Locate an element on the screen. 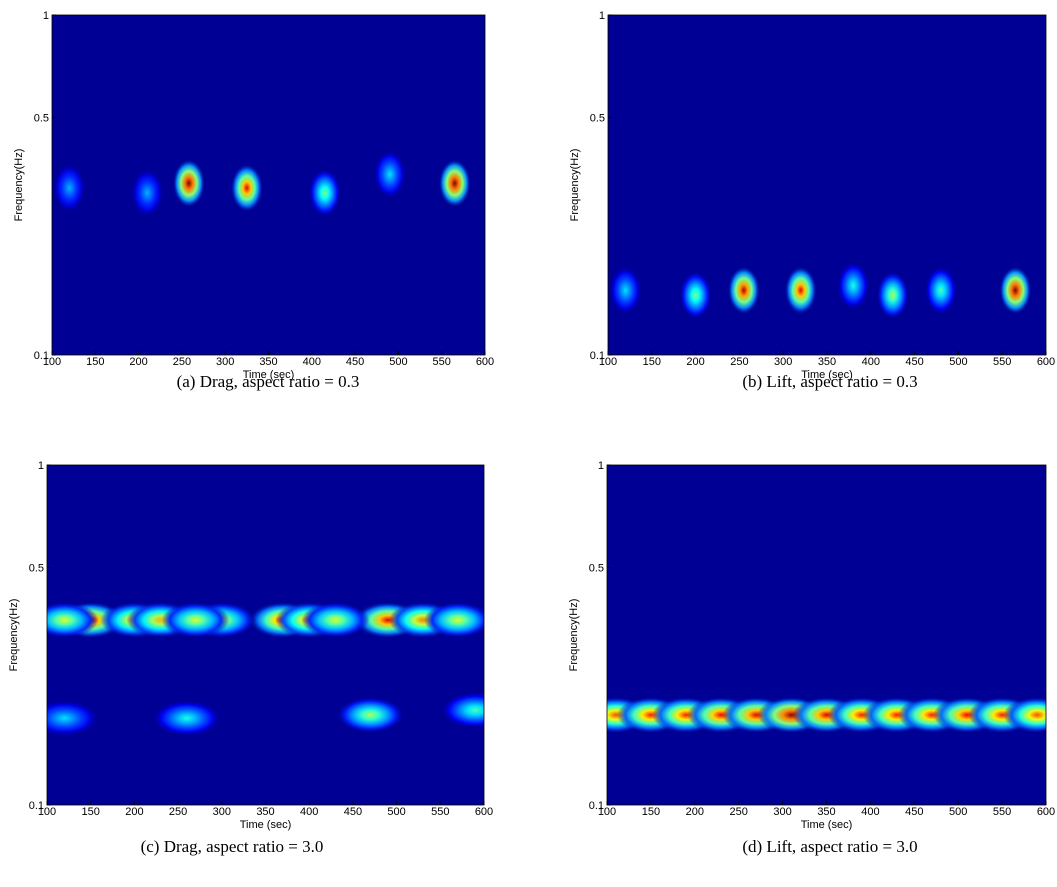  caption: (a) Drag, aspect ratio = 0.3 is located at coordinates (268, 381).